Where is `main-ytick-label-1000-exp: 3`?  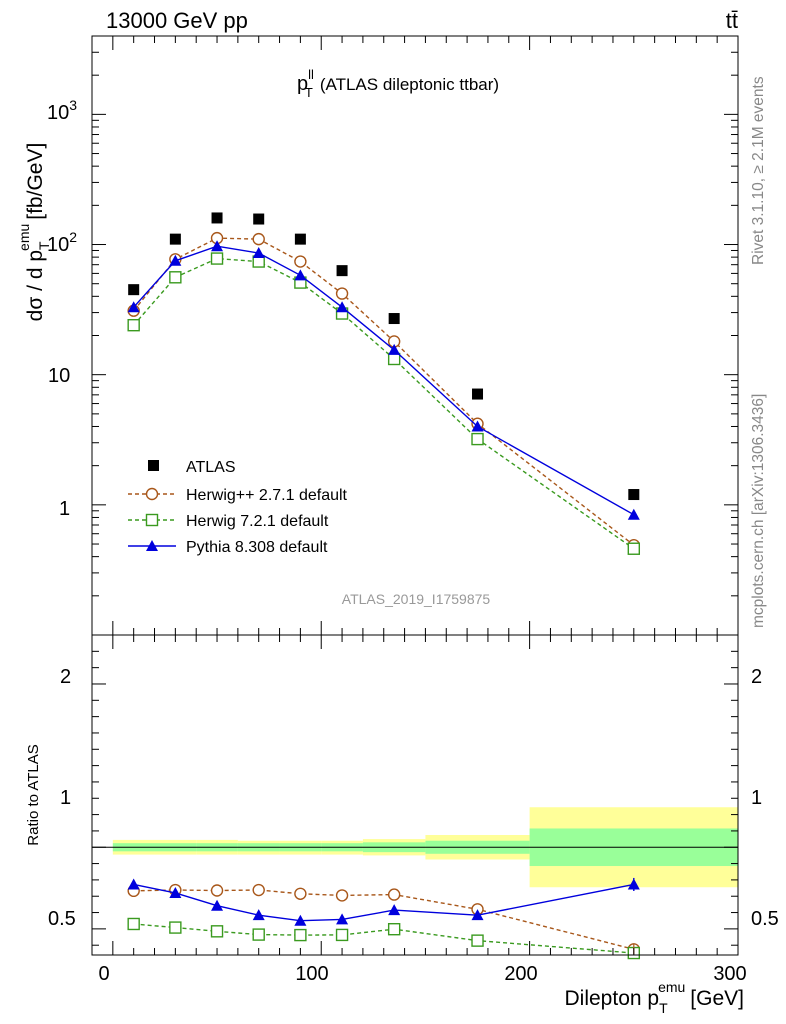
main-ytick-label-1000-exp: 3 is located at coordinates (73, 105).